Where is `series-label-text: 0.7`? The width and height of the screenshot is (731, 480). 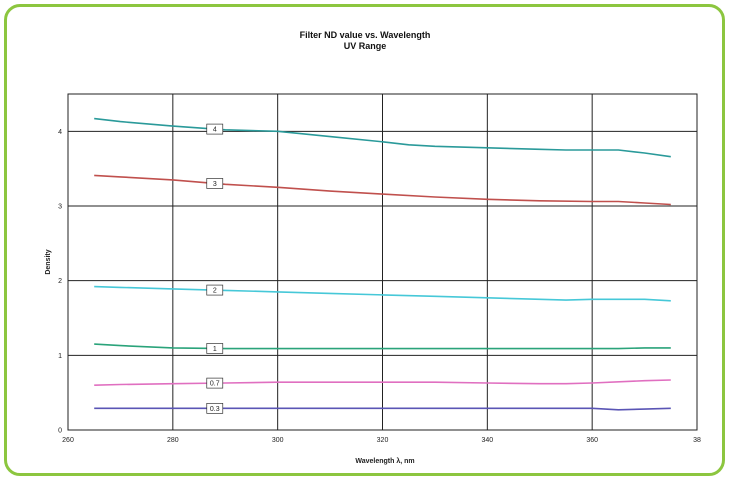 series-label-text: 0.7 is located at coordinates (215, 384).